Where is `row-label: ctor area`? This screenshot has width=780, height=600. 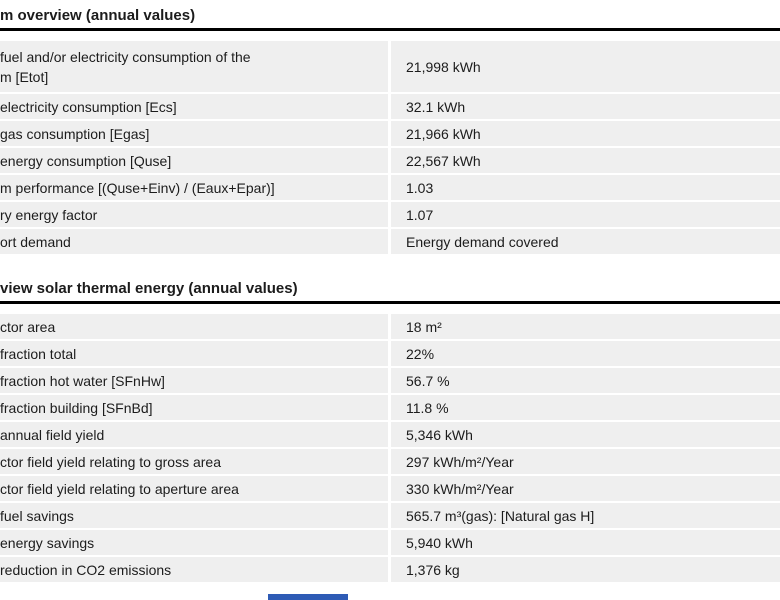 row-label: ctor area is located at coordinates (28, 326).